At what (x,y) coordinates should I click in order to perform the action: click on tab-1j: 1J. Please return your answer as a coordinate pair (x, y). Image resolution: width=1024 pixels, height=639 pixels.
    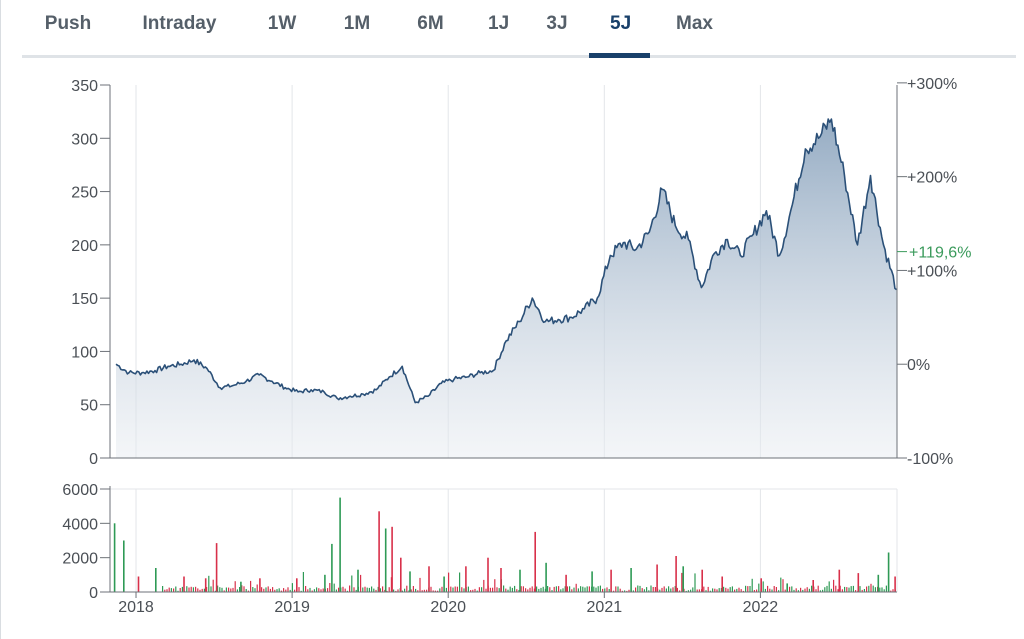
    Looking at the image, I should click on (499, 23).